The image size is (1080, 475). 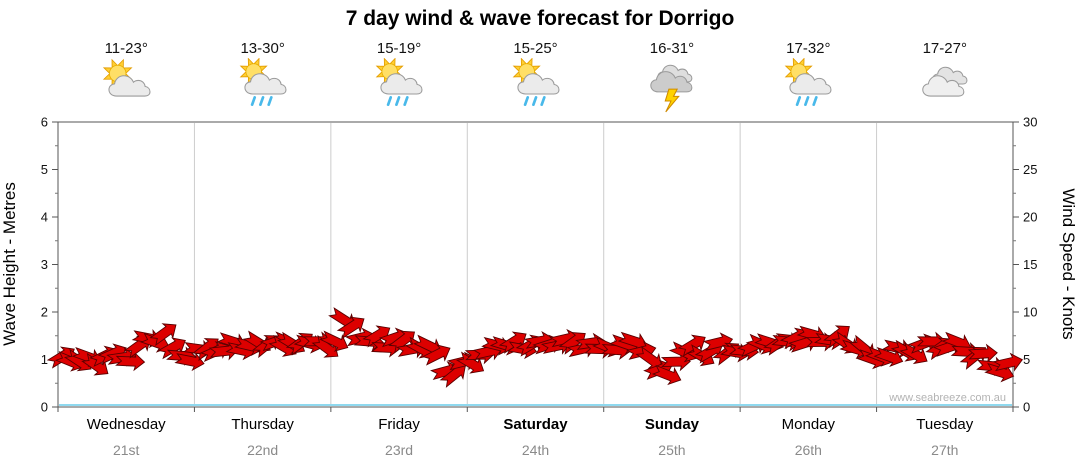 I want to click on left-tick-label: 4, so click(x=44, y=217).